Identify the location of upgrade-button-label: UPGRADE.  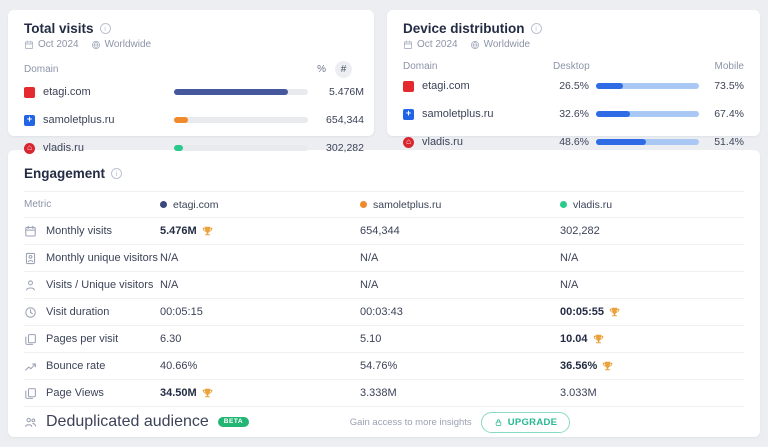
(532, 422).